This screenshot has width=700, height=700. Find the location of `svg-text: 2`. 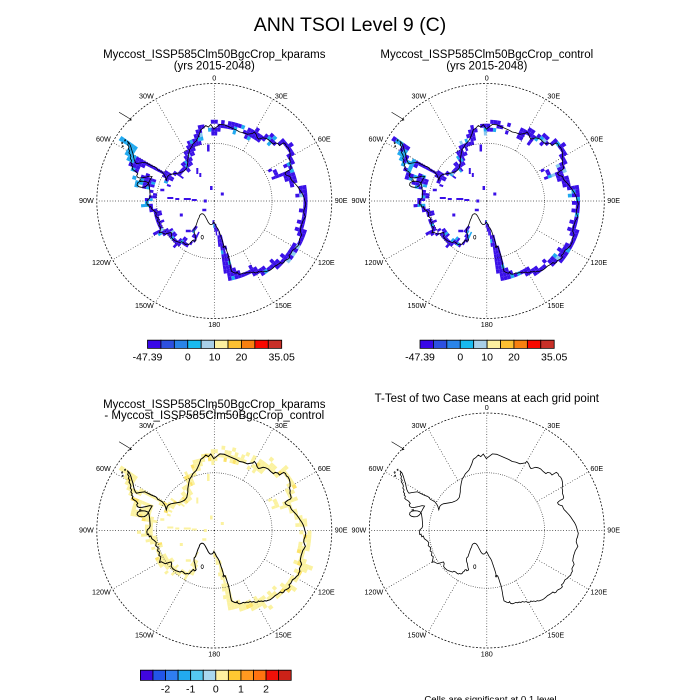

svg-text: 2 is located at coordinates (266, 689).